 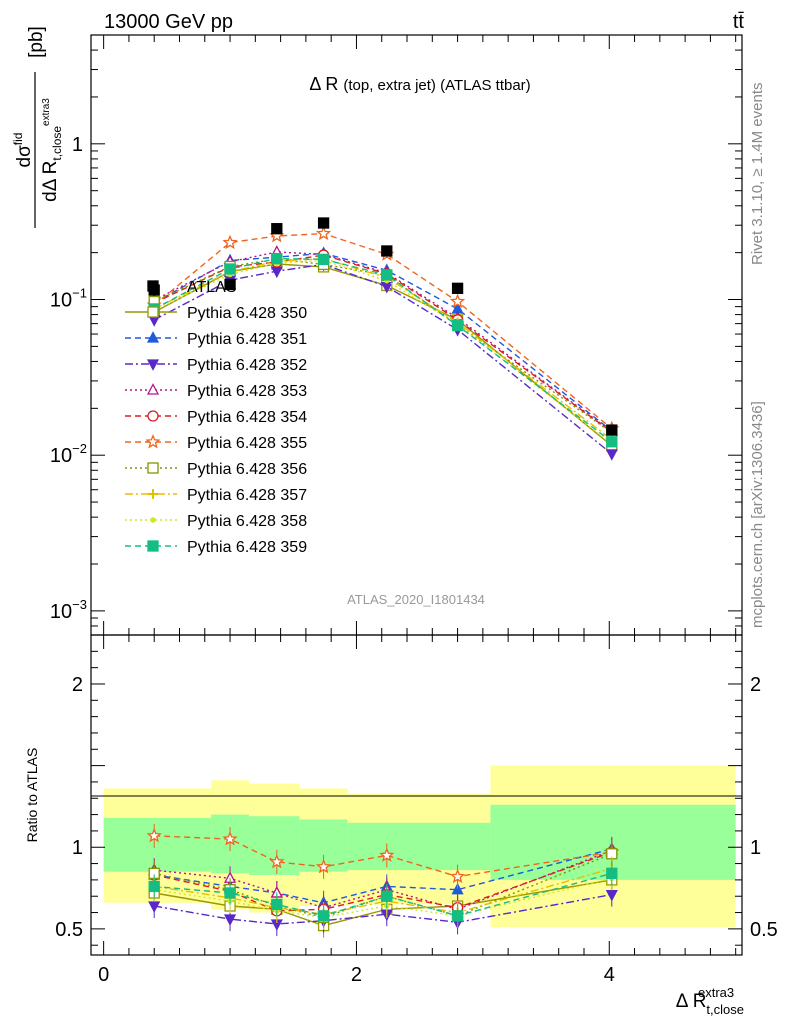 What do you see at coordinates (247, 443) in the screenshot?
I see `legend-label: Pythia 6.428 355` at bounding box center [247, 443].